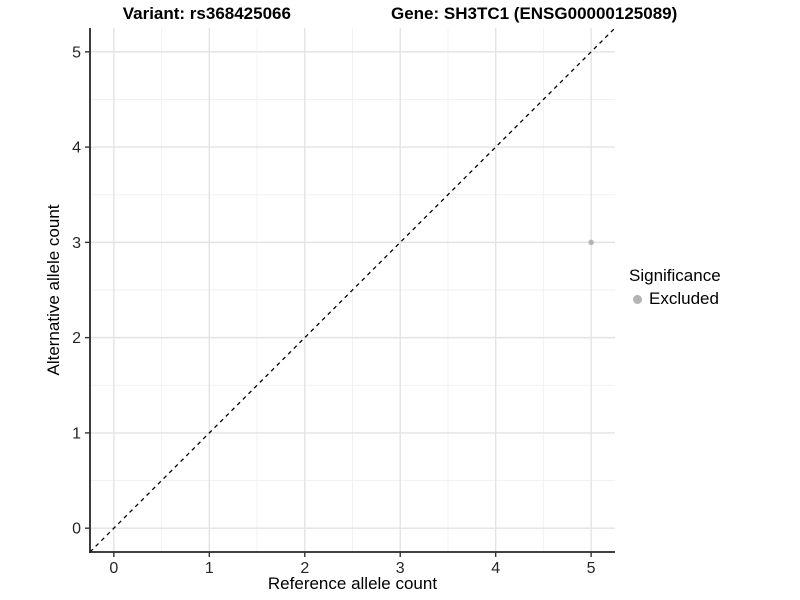  I want to click on x-tick-label: 1, so click(209, 568).